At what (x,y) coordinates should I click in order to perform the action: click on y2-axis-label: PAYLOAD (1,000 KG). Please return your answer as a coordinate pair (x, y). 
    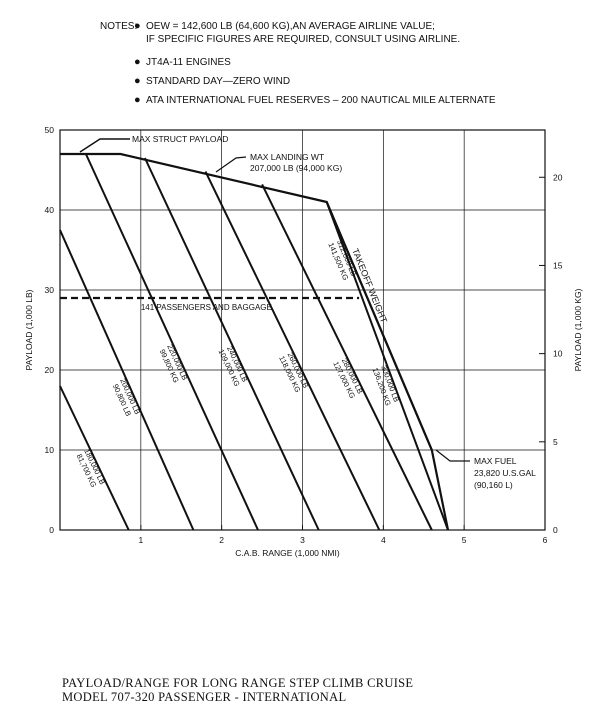
    Looking at the image, I should click on (578, 329).